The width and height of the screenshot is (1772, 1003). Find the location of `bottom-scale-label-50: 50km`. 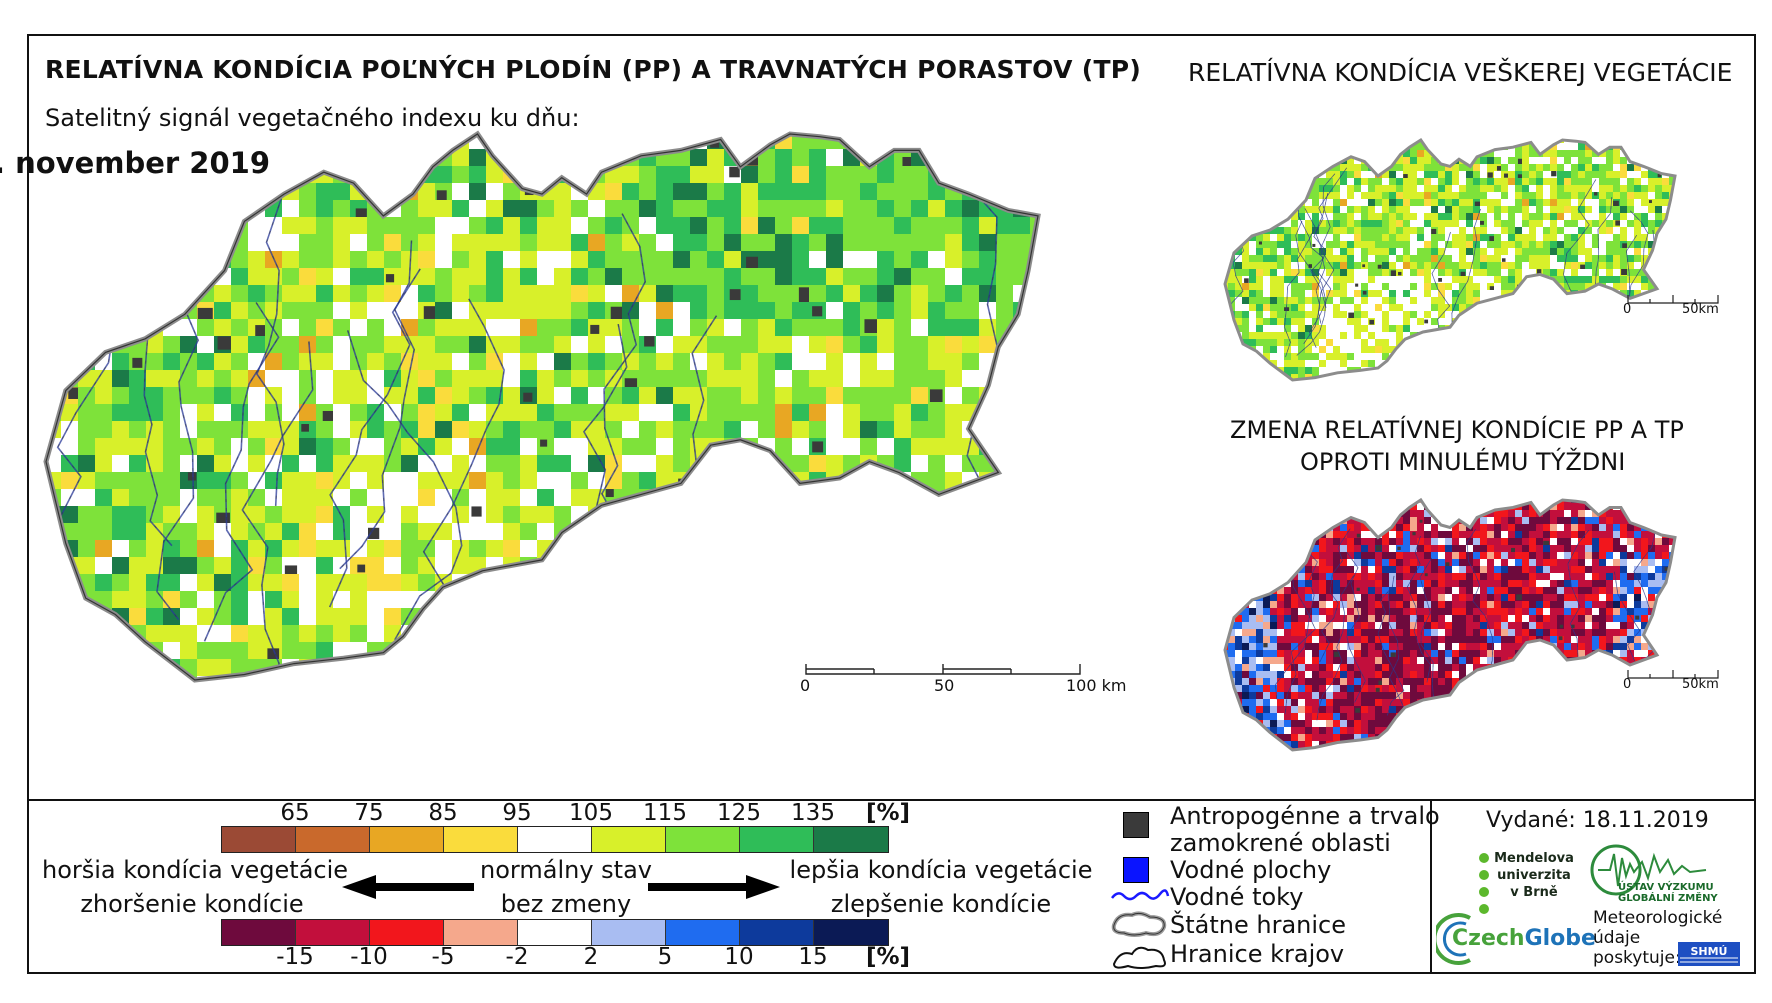

bottom-scale-label-50: 50km is located at coordinates (1700, 684).